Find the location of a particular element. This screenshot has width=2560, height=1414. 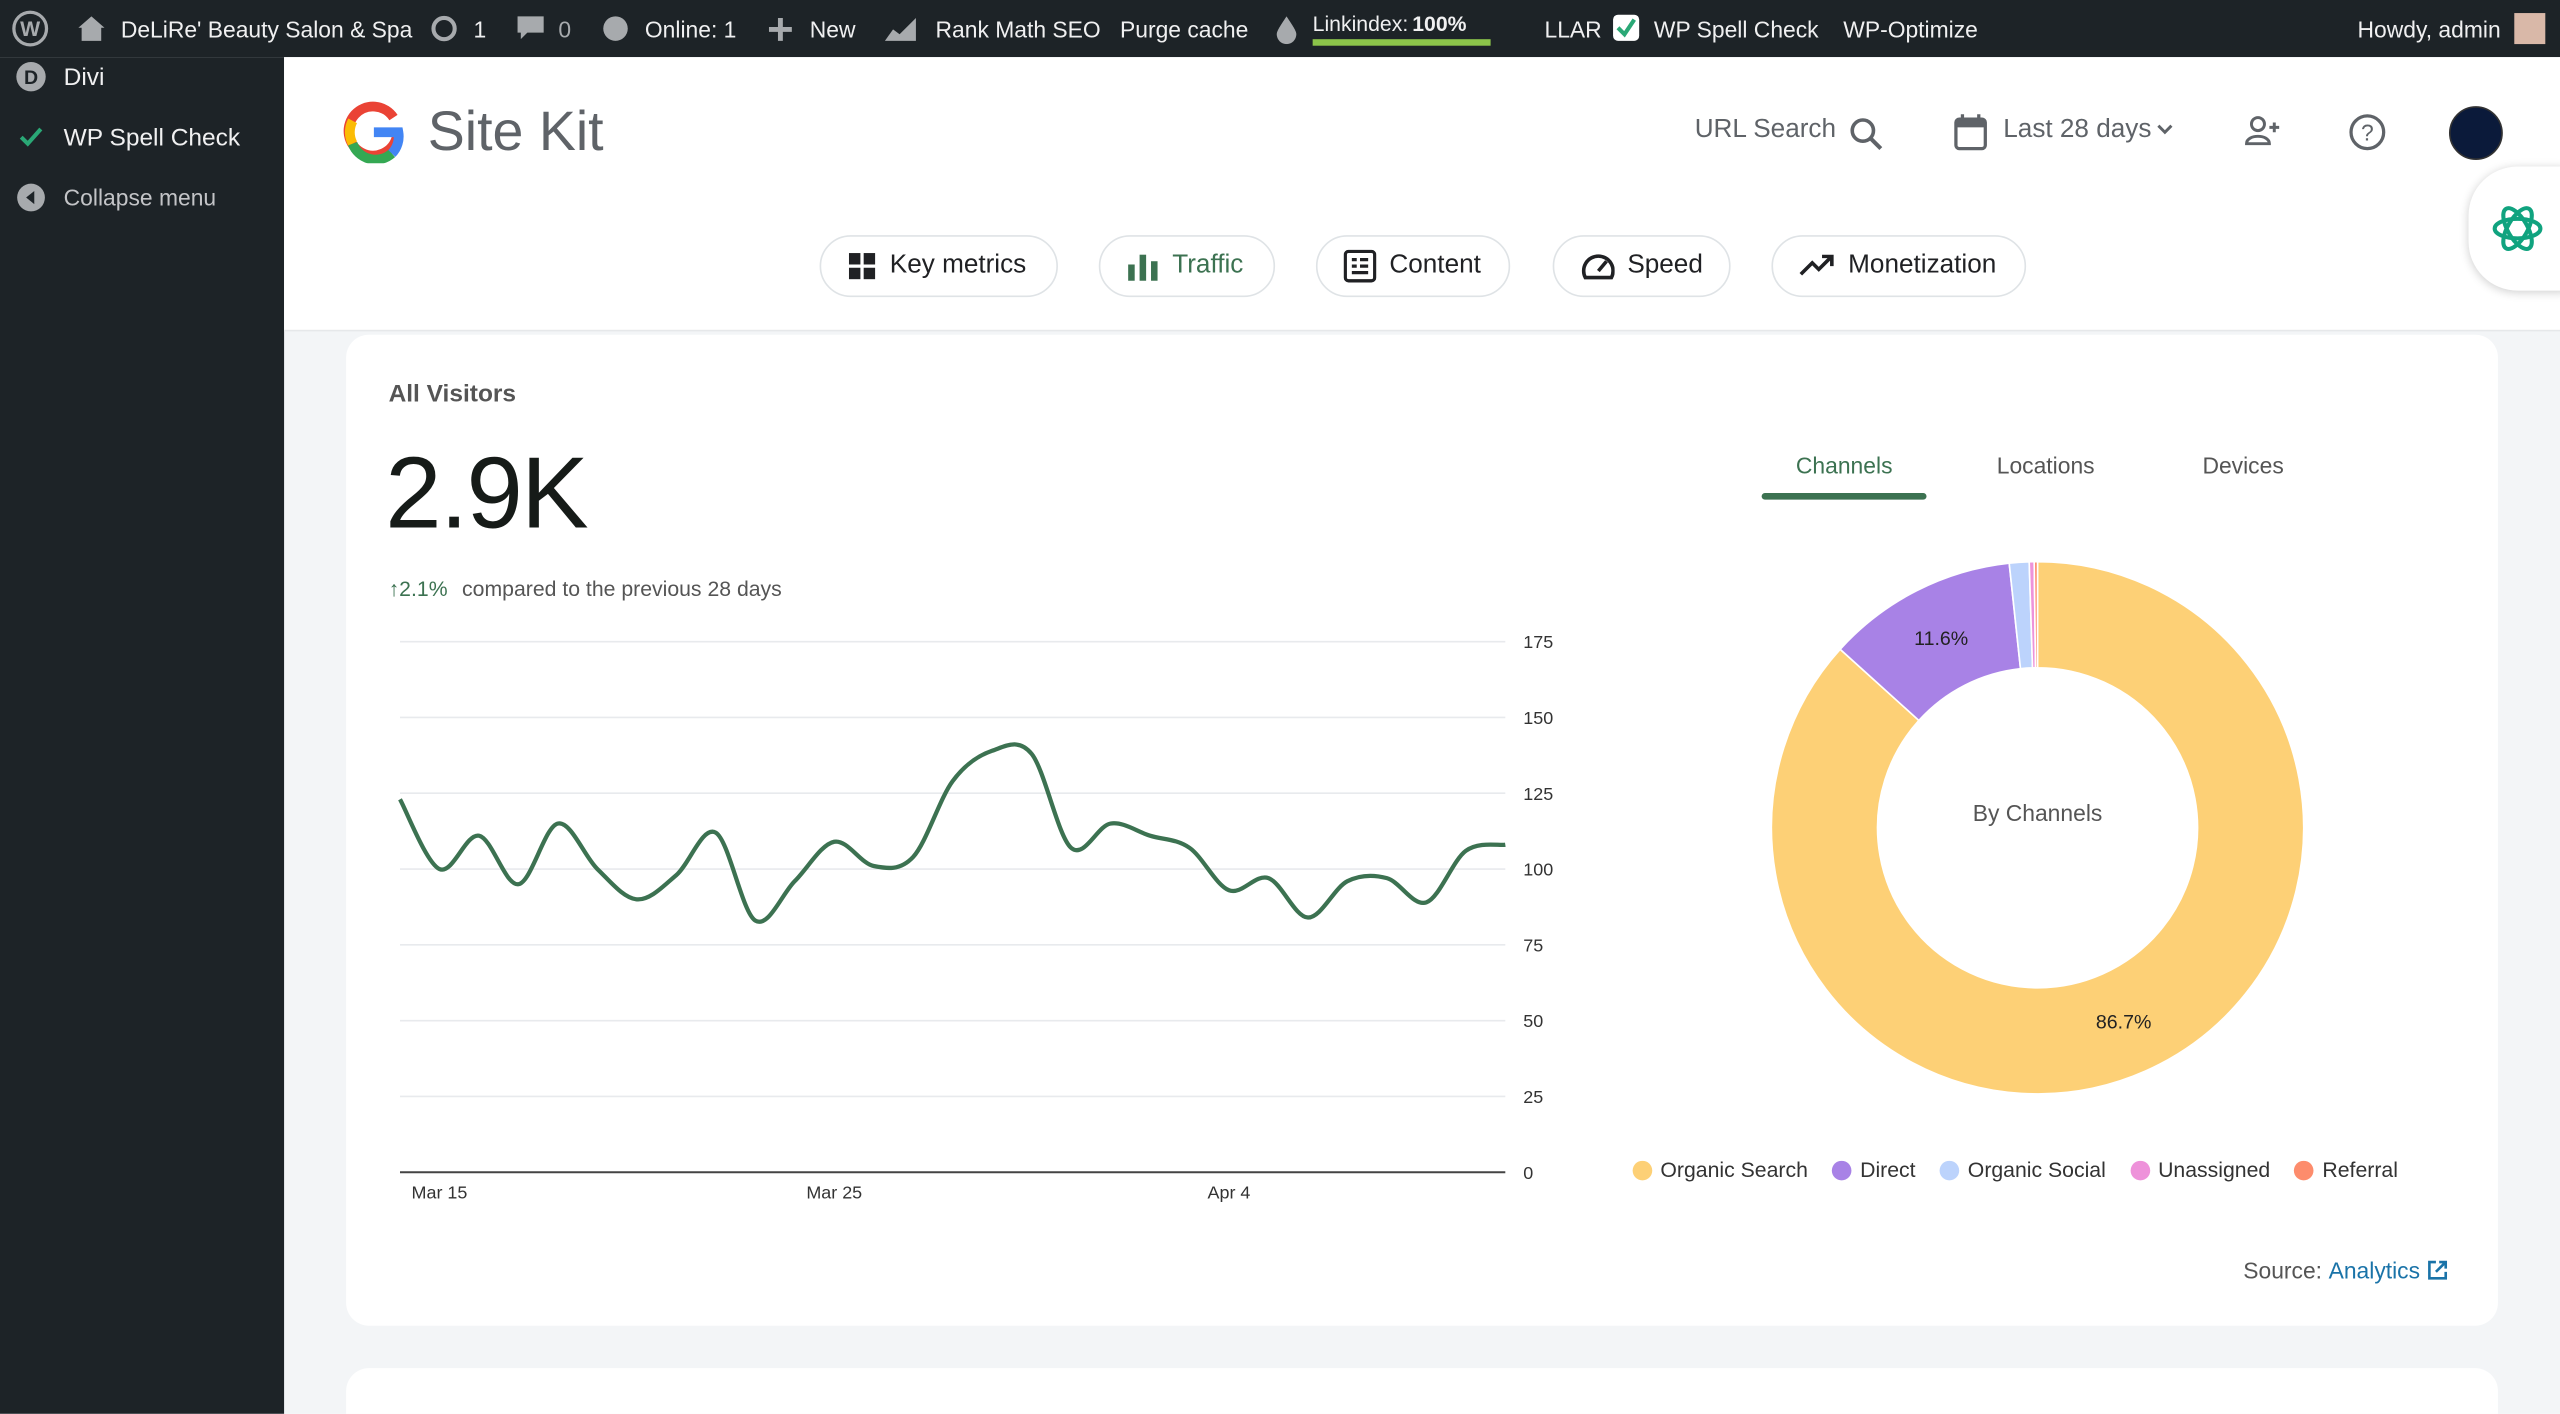

howdy: Howdy, admin is located at coordinates (2429, 29).